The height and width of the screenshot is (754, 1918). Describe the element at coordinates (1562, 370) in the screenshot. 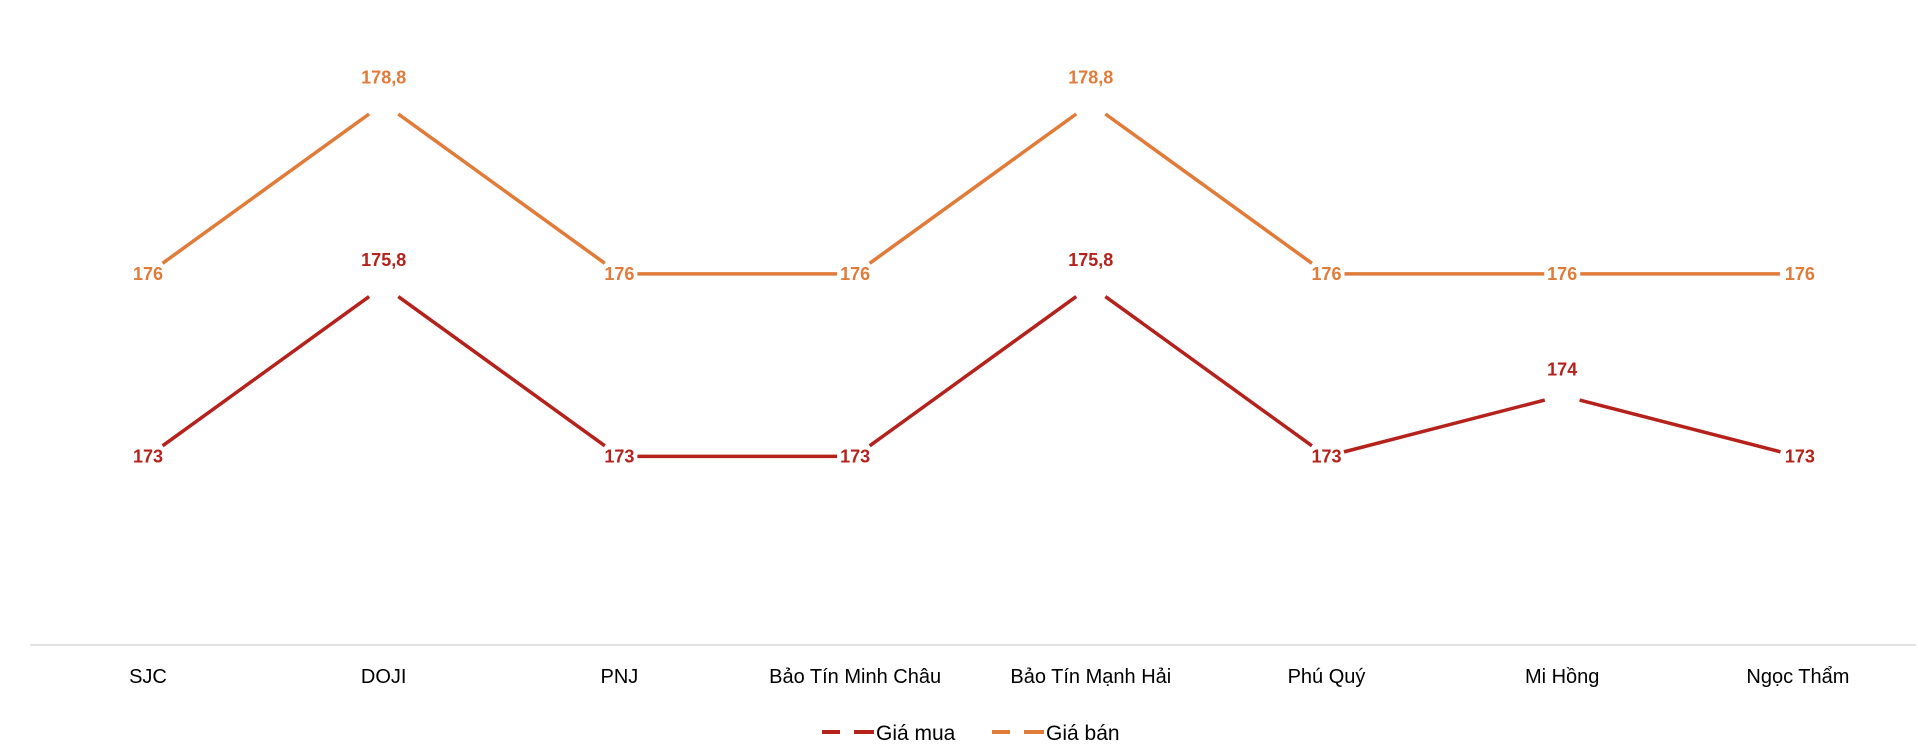

I see `data-label: 174` at that location.